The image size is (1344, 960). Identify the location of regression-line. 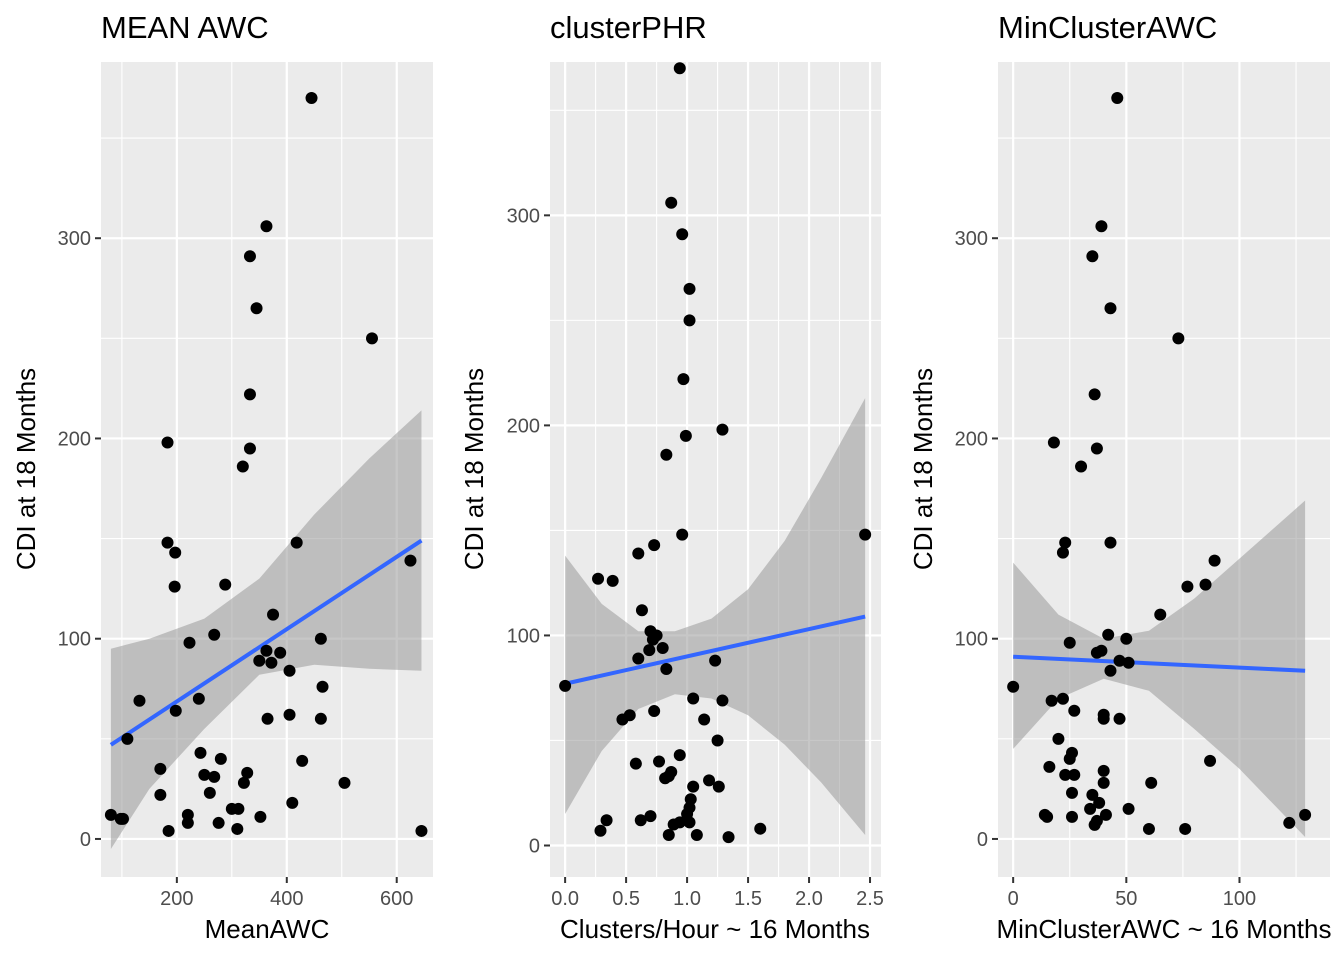
(1159, 663).